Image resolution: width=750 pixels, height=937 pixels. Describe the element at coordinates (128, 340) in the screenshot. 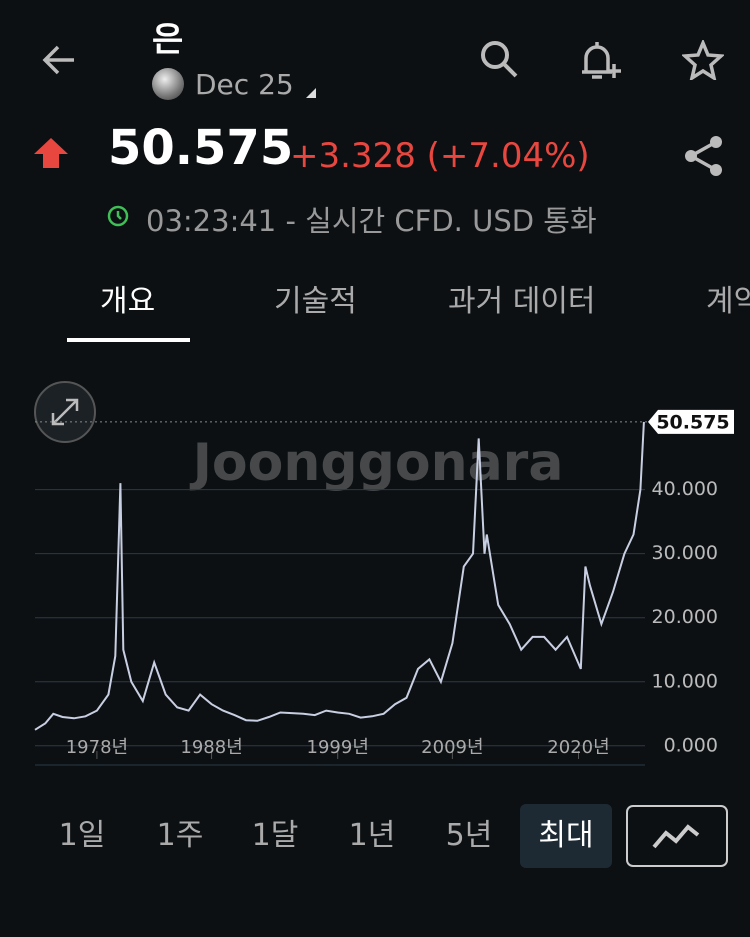

I see `tab-indicator` at that location.